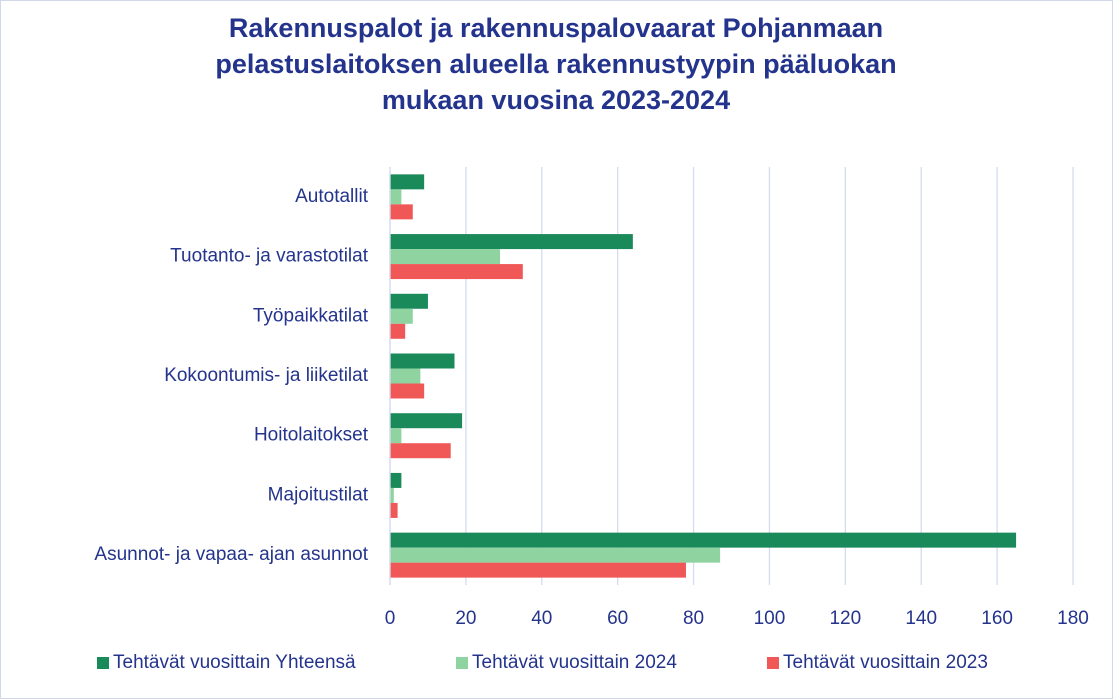 The image size is (1113, 699). I want to click on legend-label: Tehtävät vuosittain 2024, so click(574, 662).